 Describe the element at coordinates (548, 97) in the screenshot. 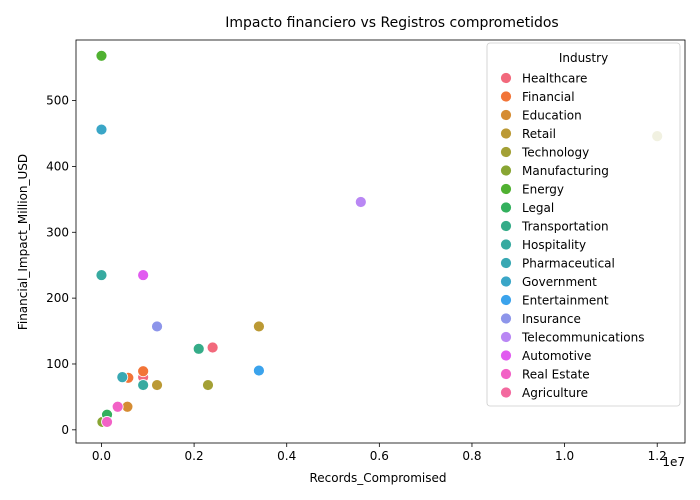

I see `legend-label: Financial` at that location.